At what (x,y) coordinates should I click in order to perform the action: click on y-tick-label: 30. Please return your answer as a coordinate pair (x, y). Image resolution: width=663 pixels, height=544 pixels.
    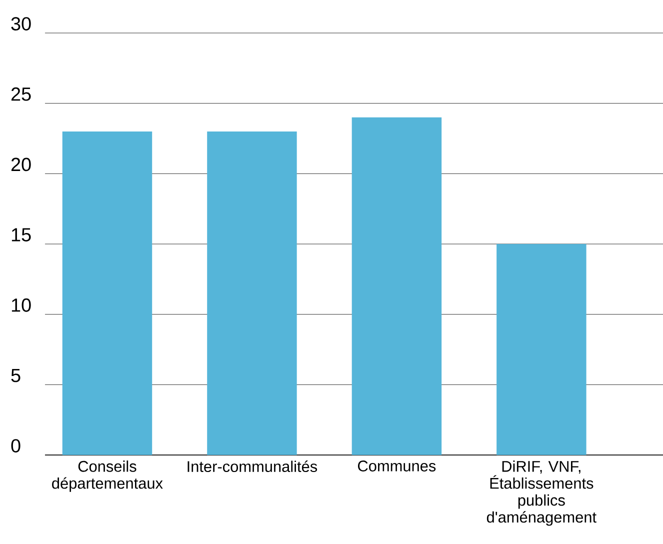
    Looking at the image, I should click on (21, 23).